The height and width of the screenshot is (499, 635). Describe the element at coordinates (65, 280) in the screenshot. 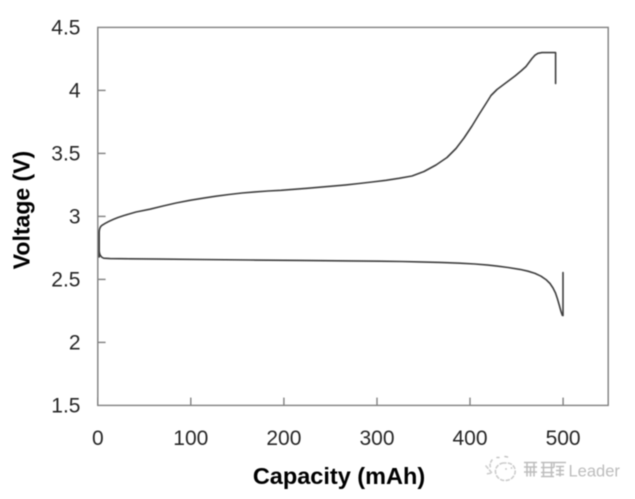

I see `svg-text: 2.5` at that location.